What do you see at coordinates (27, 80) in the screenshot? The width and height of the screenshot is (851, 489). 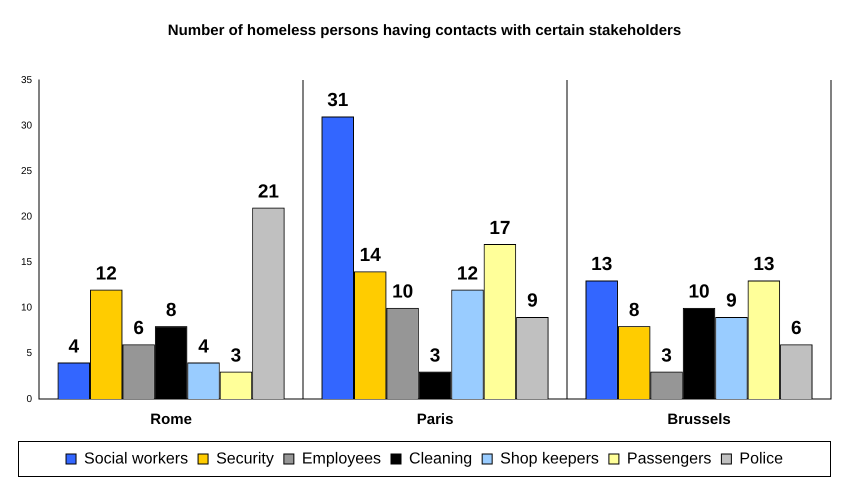 I see `y-tick-label: 35` at bounding box center [27, 80].